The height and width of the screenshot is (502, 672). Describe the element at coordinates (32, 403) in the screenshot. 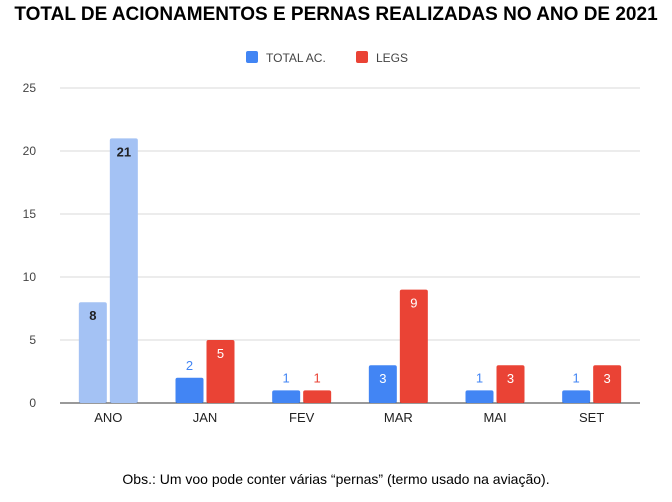

I see `y-tick-label: 0` at that location.